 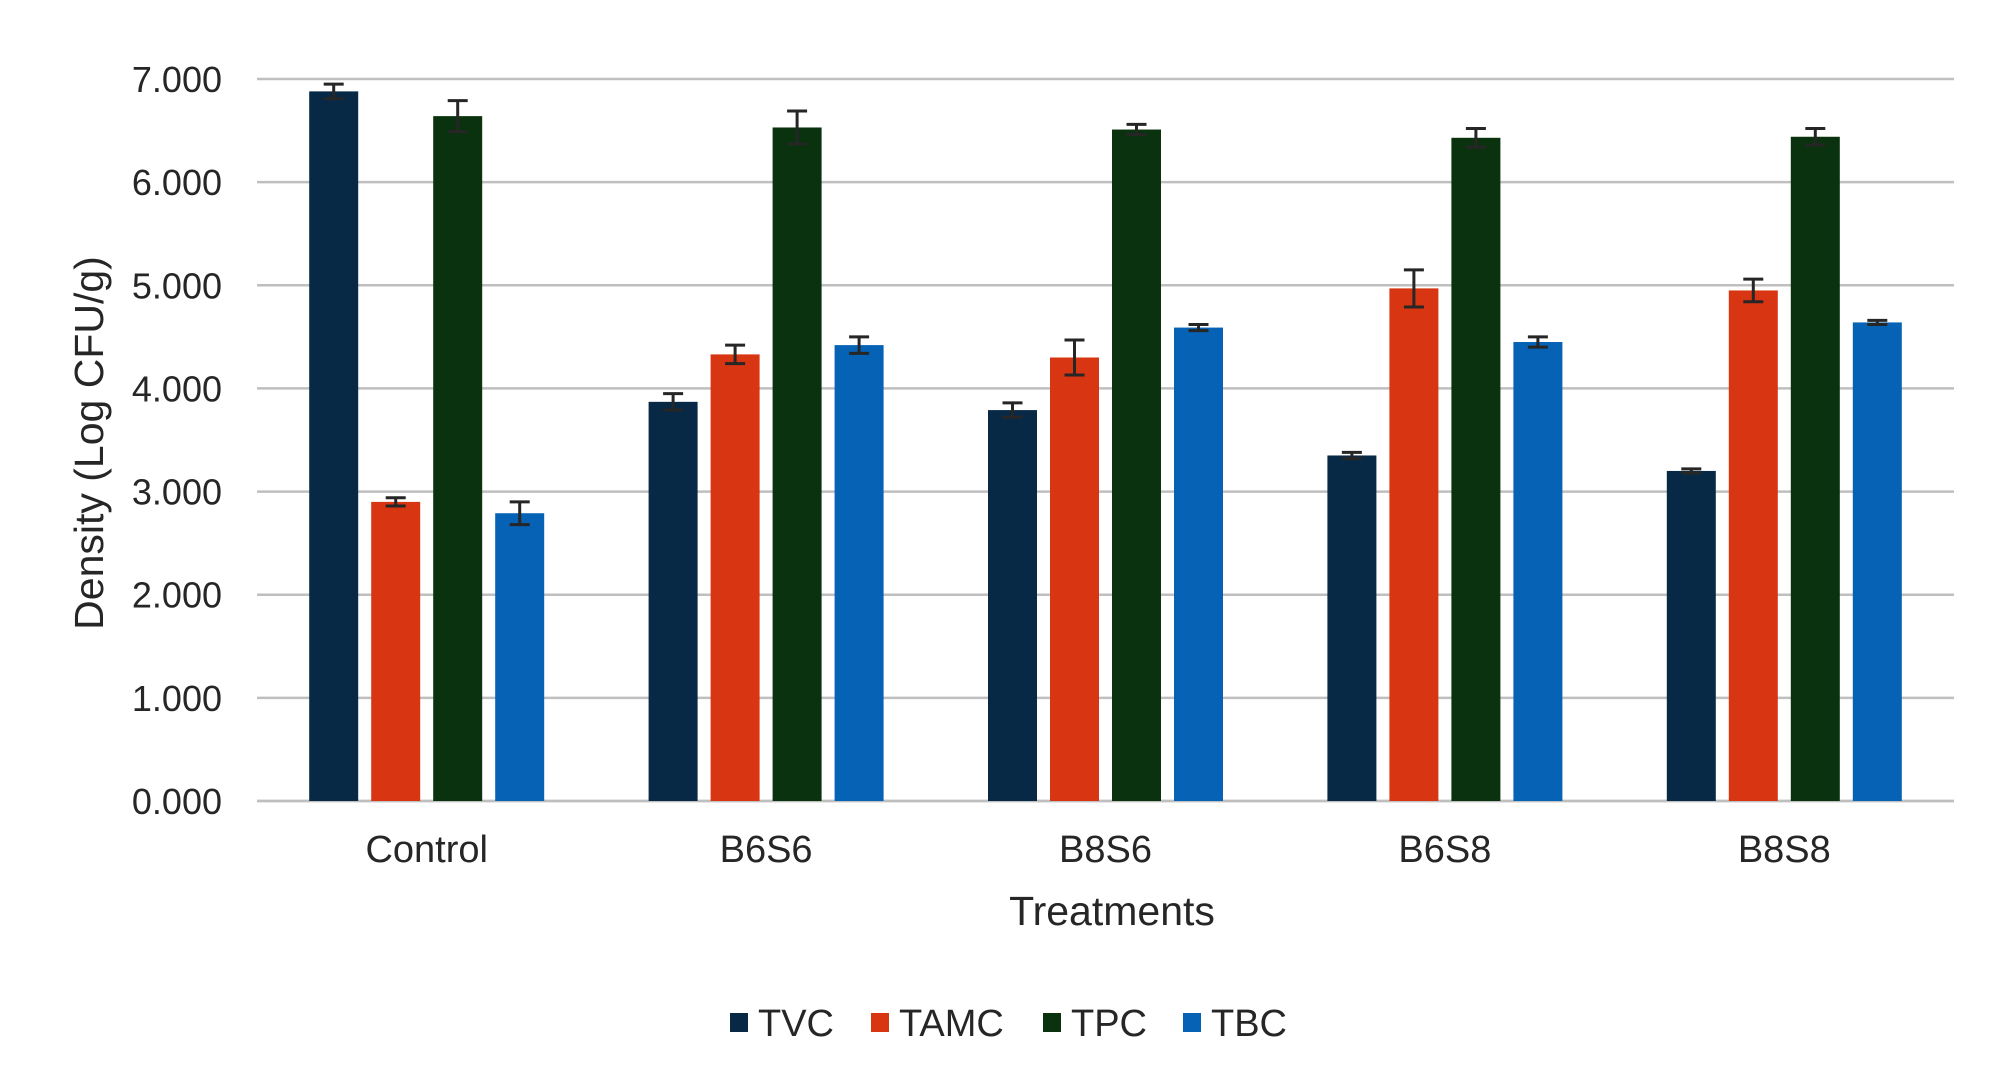 I want to click on y-tick-label: 2.000, so click(x=177, y=595).